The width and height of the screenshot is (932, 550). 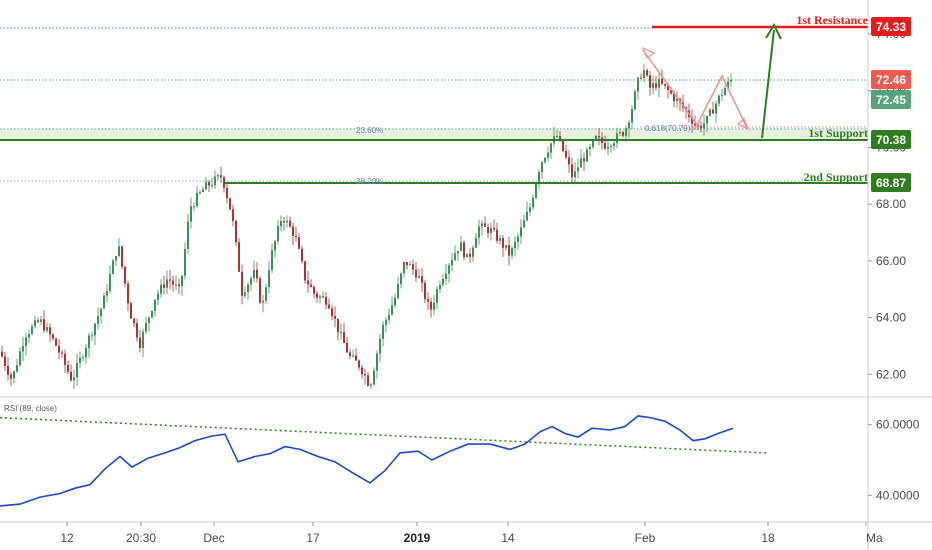 What do you see at coordinates (894, 460) in the screenshot?
I see `rsi-axis: 40.0000 60.0000` at bounding box center [894, 460].